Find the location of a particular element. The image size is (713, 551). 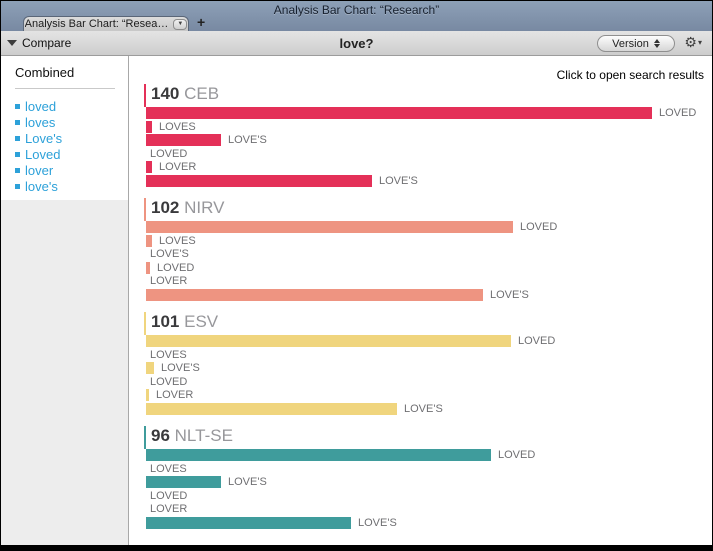

sidebar-header: Combined is located at coordinates (45, 72).